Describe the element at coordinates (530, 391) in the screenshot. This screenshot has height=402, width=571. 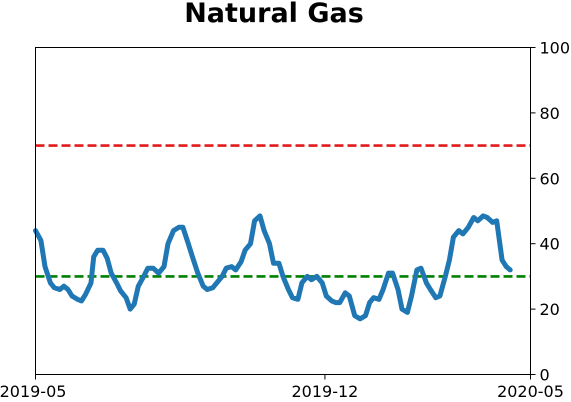
I see `x-tick-label: 2020-05` at that location.